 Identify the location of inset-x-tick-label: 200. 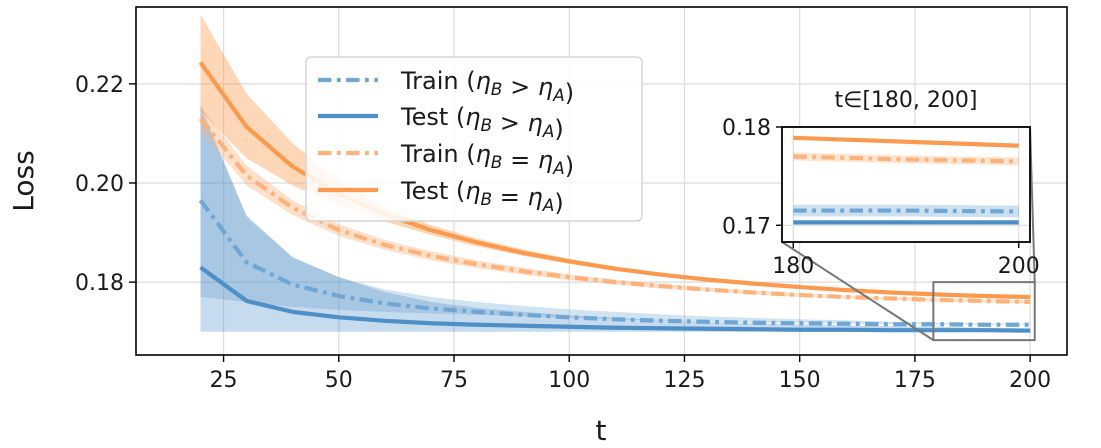
(1019, 266).